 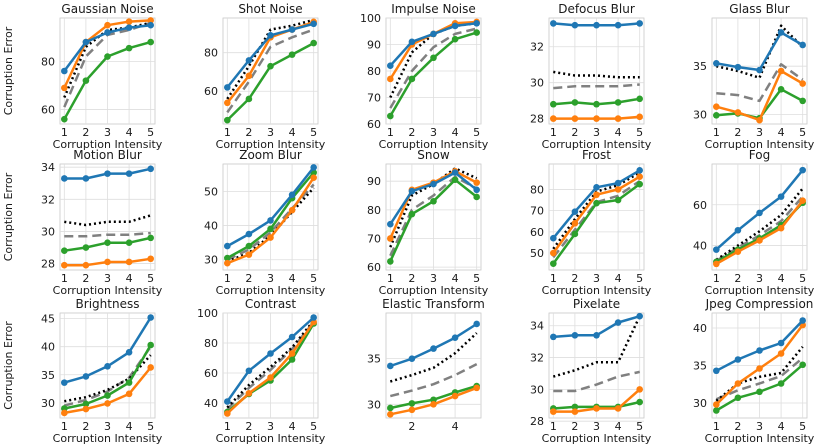 I want to click on subplot-snow: 1 2 3 4 5 60 70 80 90 Snow Corruption Intensity, so click(x=428, y=222).